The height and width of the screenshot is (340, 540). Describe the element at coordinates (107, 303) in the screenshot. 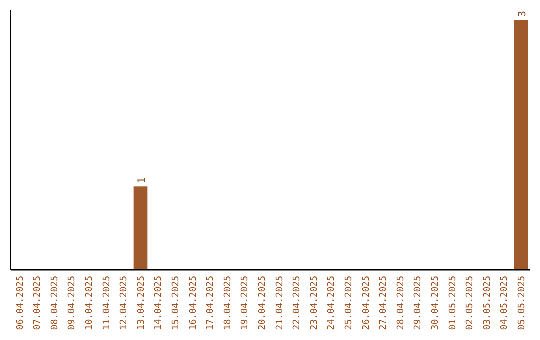

I see `x-tick-label: 11.04.2025` at that location.